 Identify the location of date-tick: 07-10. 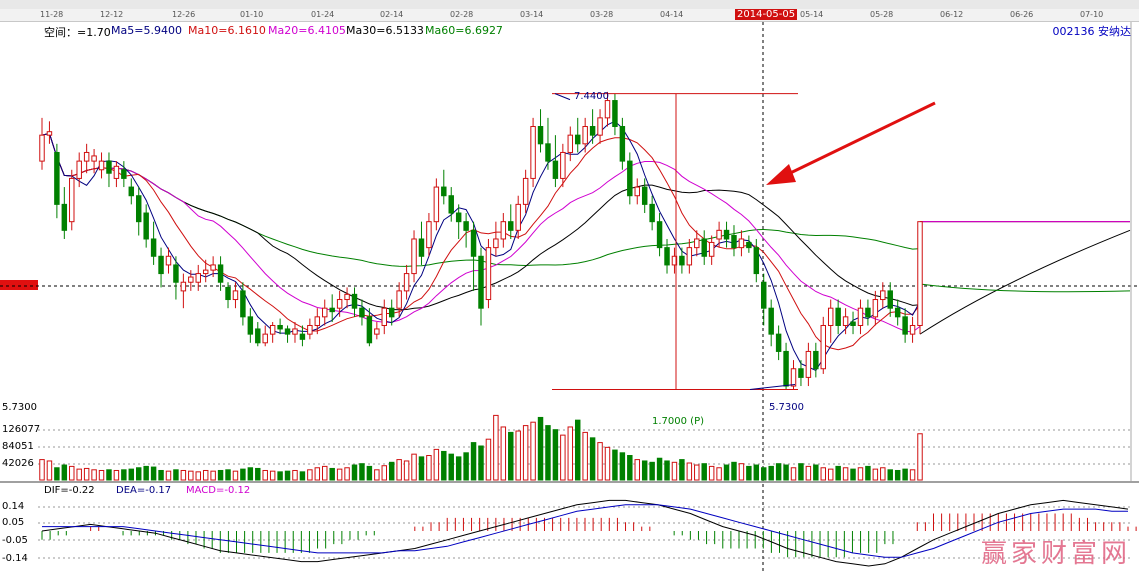
(1092, 14).